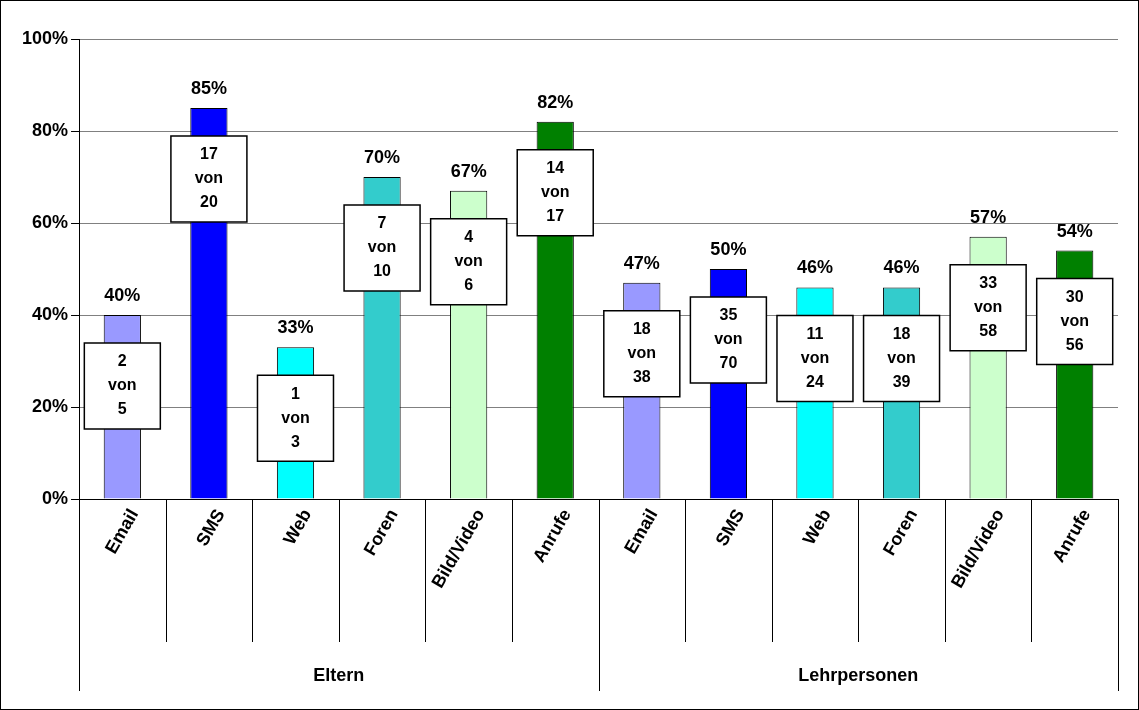 This screenshot has height=710, width=1139. Describe the element at coordinates (555, 101) in the screenshot. I see `data-label: 82%` at that location.